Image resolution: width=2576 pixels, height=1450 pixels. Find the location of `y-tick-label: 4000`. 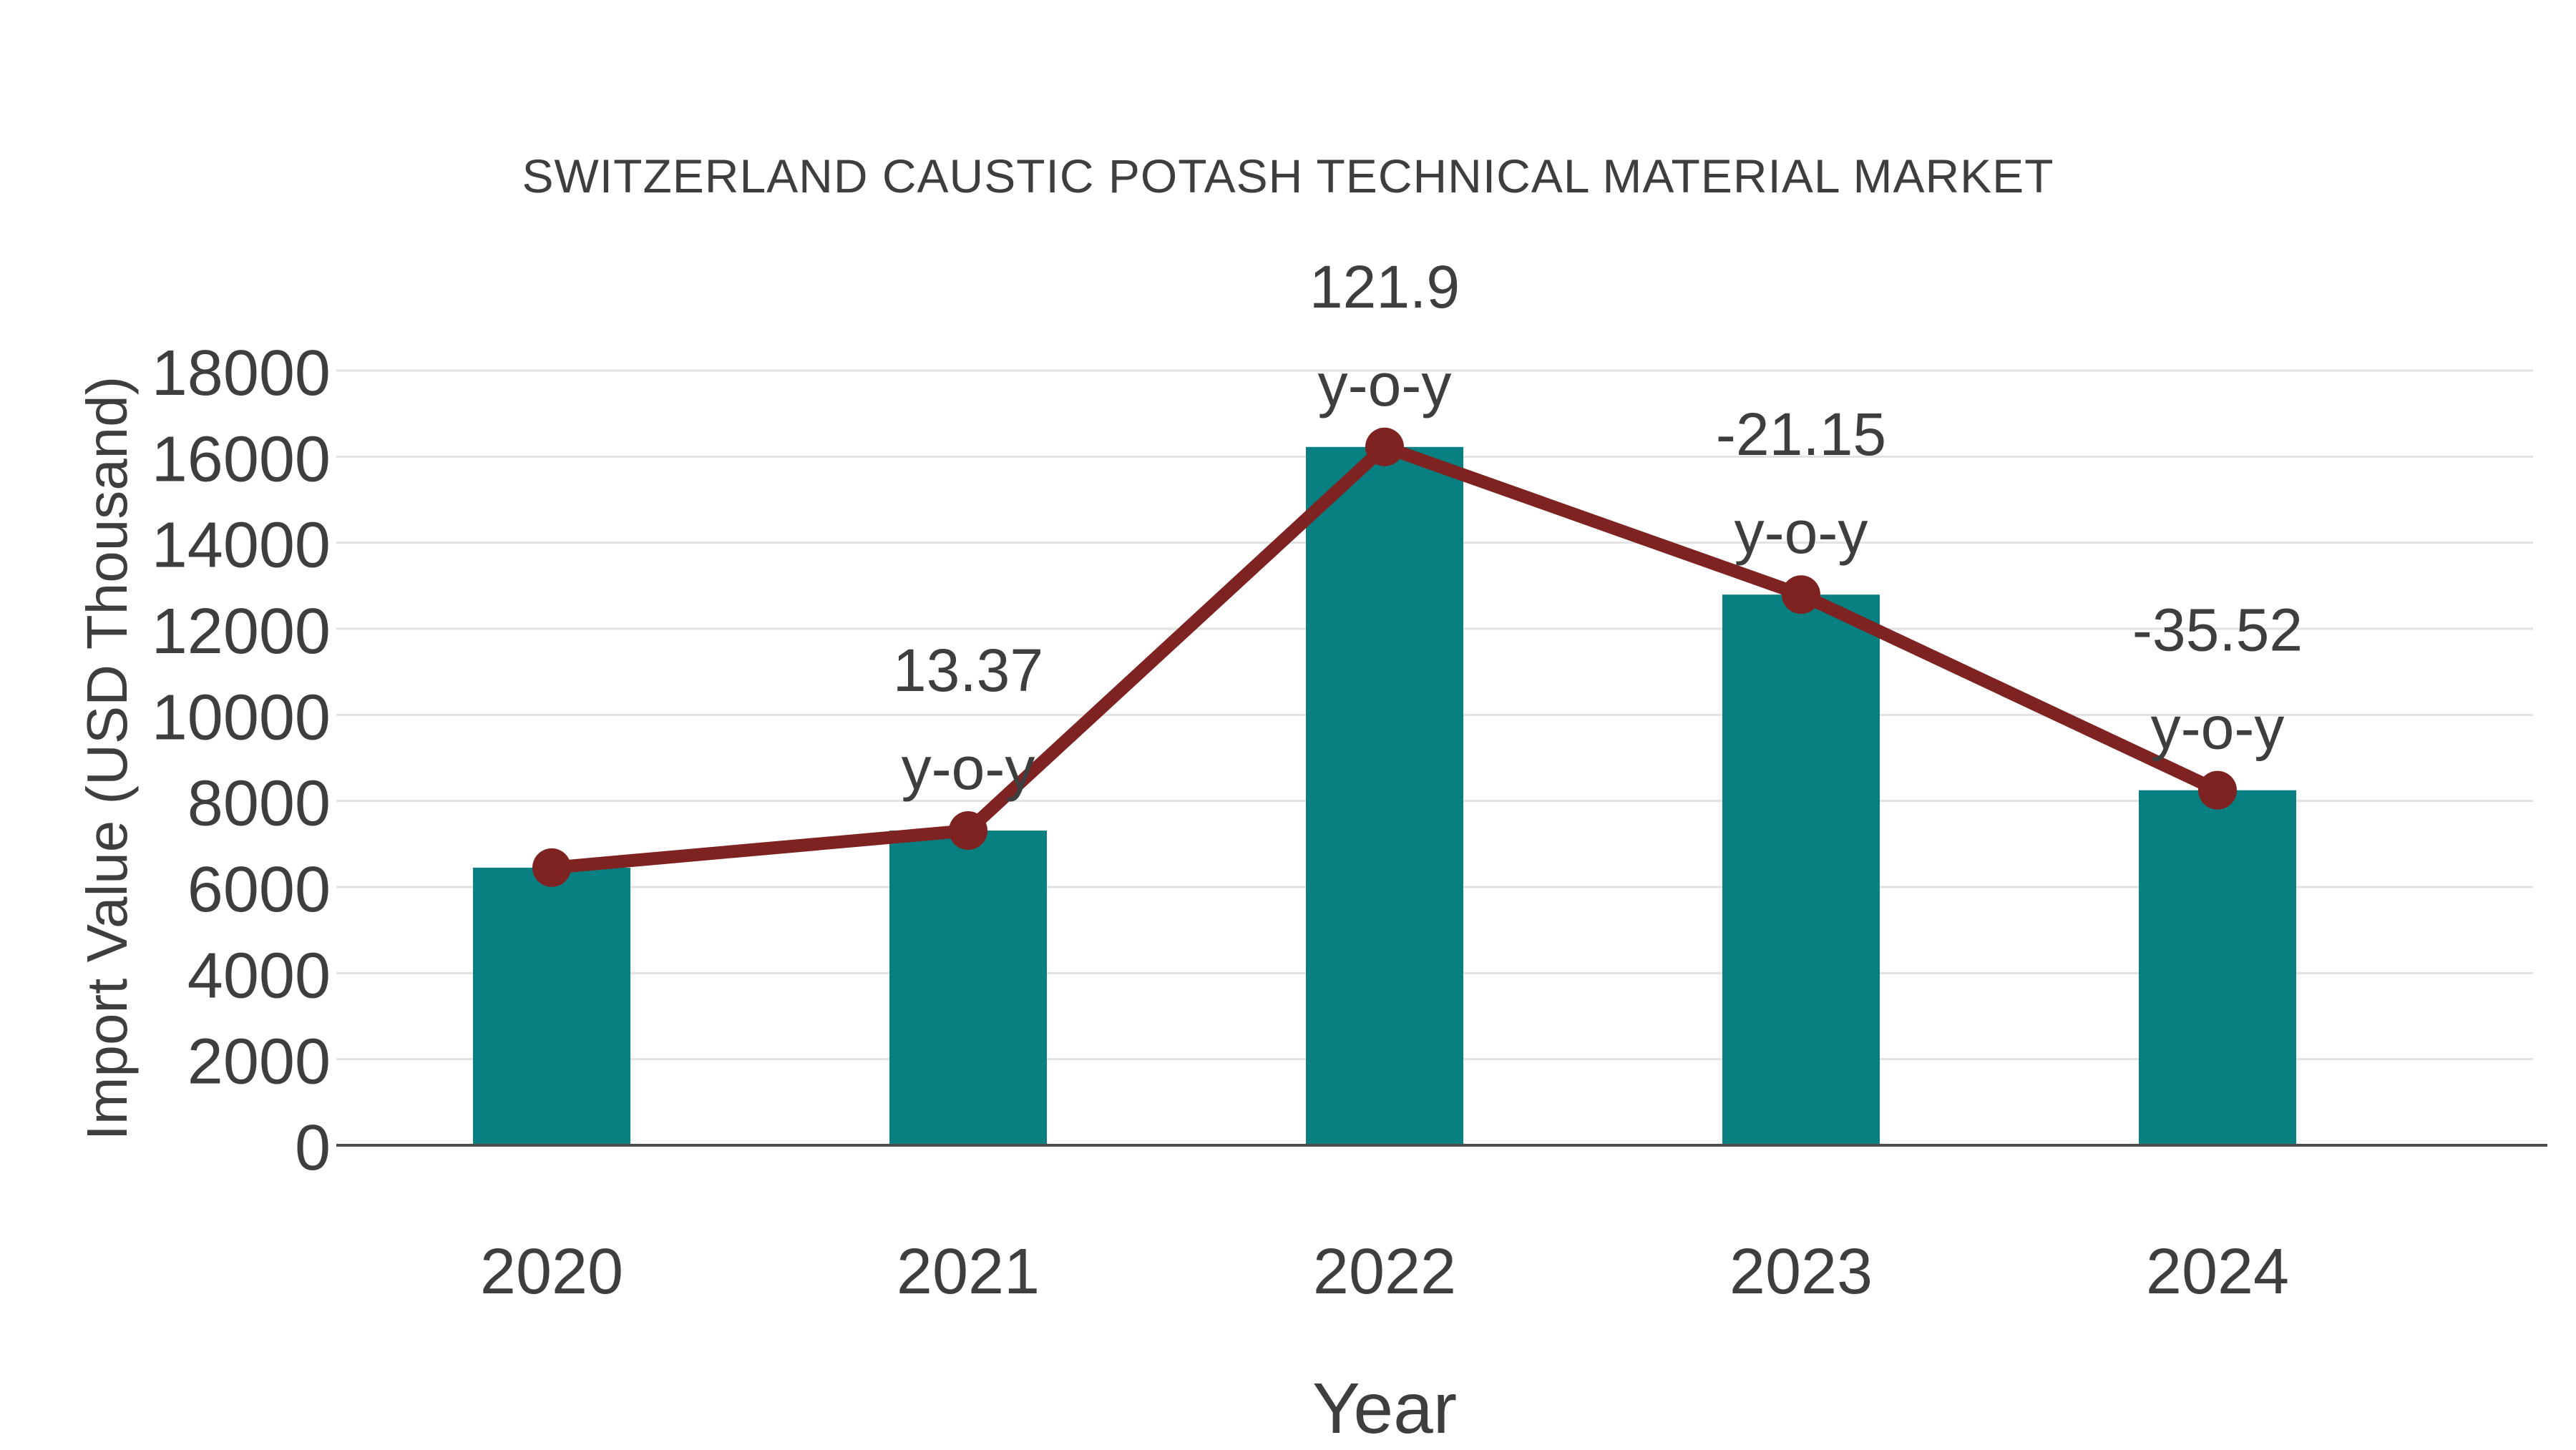

y-tick-label: 4000 is located at coordinates (259, 976).